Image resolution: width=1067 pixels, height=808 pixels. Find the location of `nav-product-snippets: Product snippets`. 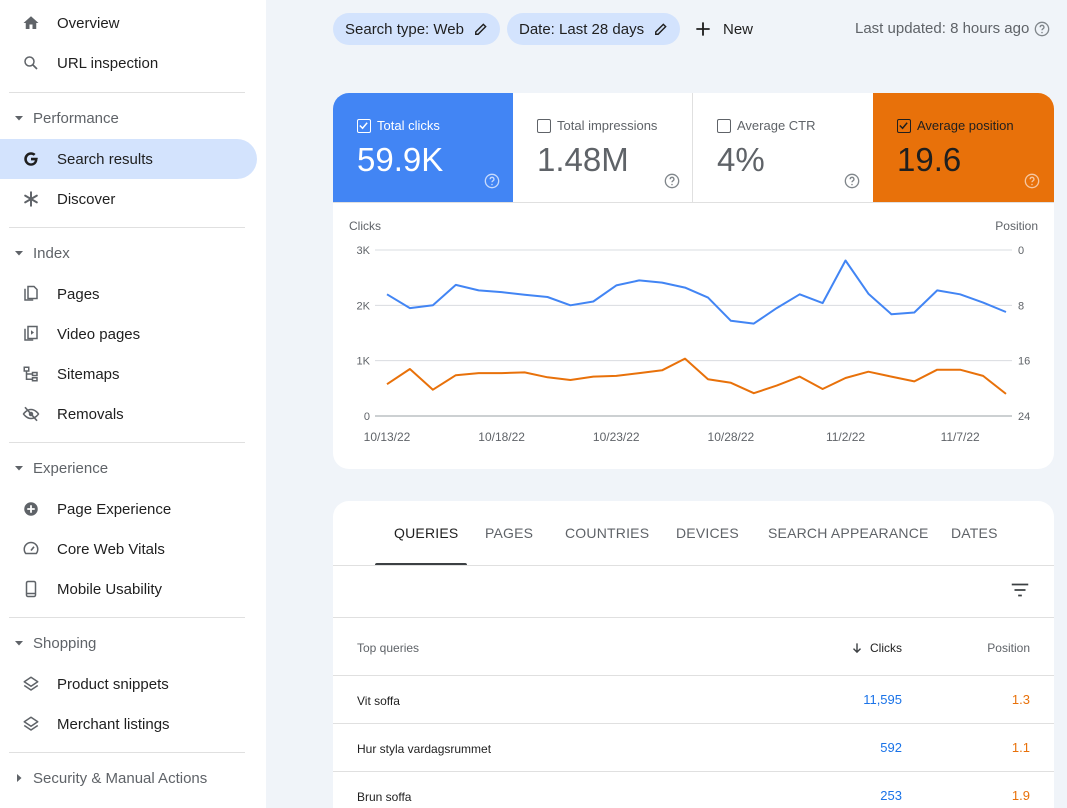

nav-product-snippets: Product snippets is located at coordinates (128, 684).